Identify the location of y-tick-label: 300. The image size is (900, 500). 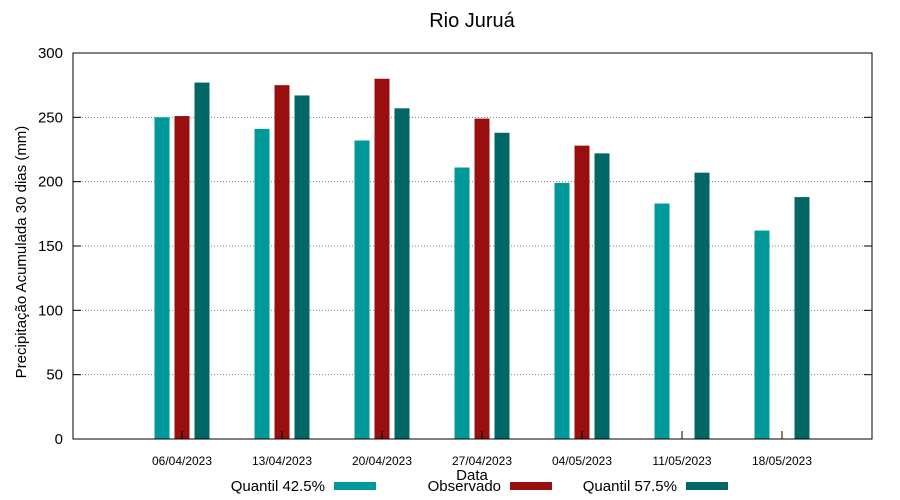
(50, 53).